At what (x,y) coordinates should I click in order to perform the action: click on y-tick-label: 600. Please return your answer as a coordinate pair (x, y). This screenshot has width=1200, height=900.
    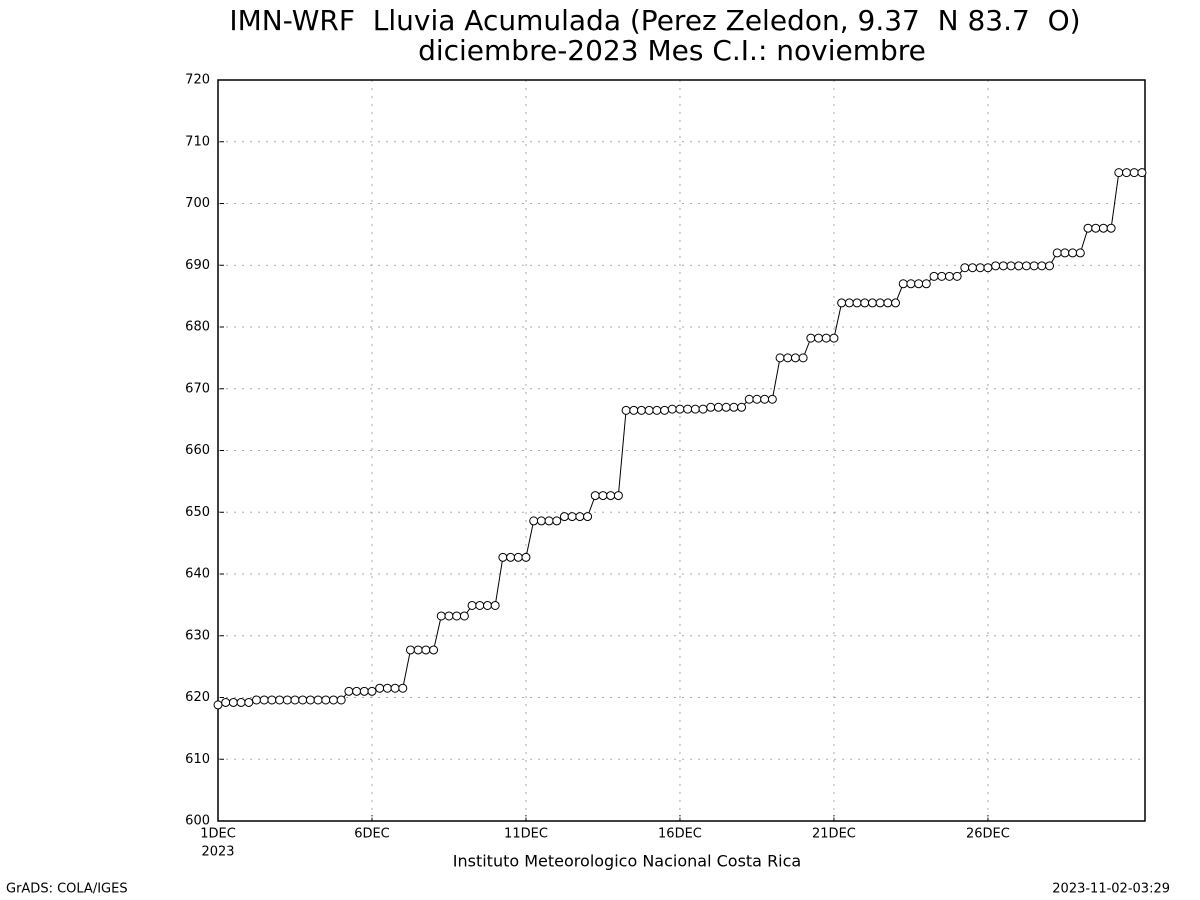
    Looking at the image, I should click on (197, 821).